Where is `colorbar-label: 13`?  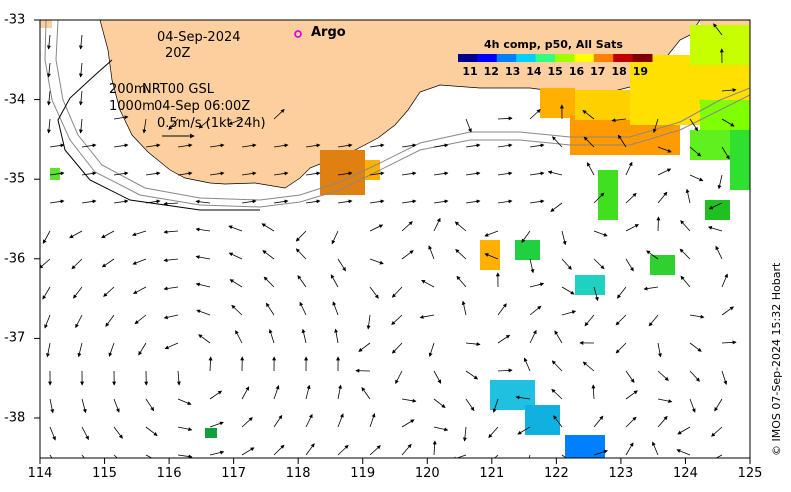 colorbar-label: 13 is located at coordinates (512, 71).